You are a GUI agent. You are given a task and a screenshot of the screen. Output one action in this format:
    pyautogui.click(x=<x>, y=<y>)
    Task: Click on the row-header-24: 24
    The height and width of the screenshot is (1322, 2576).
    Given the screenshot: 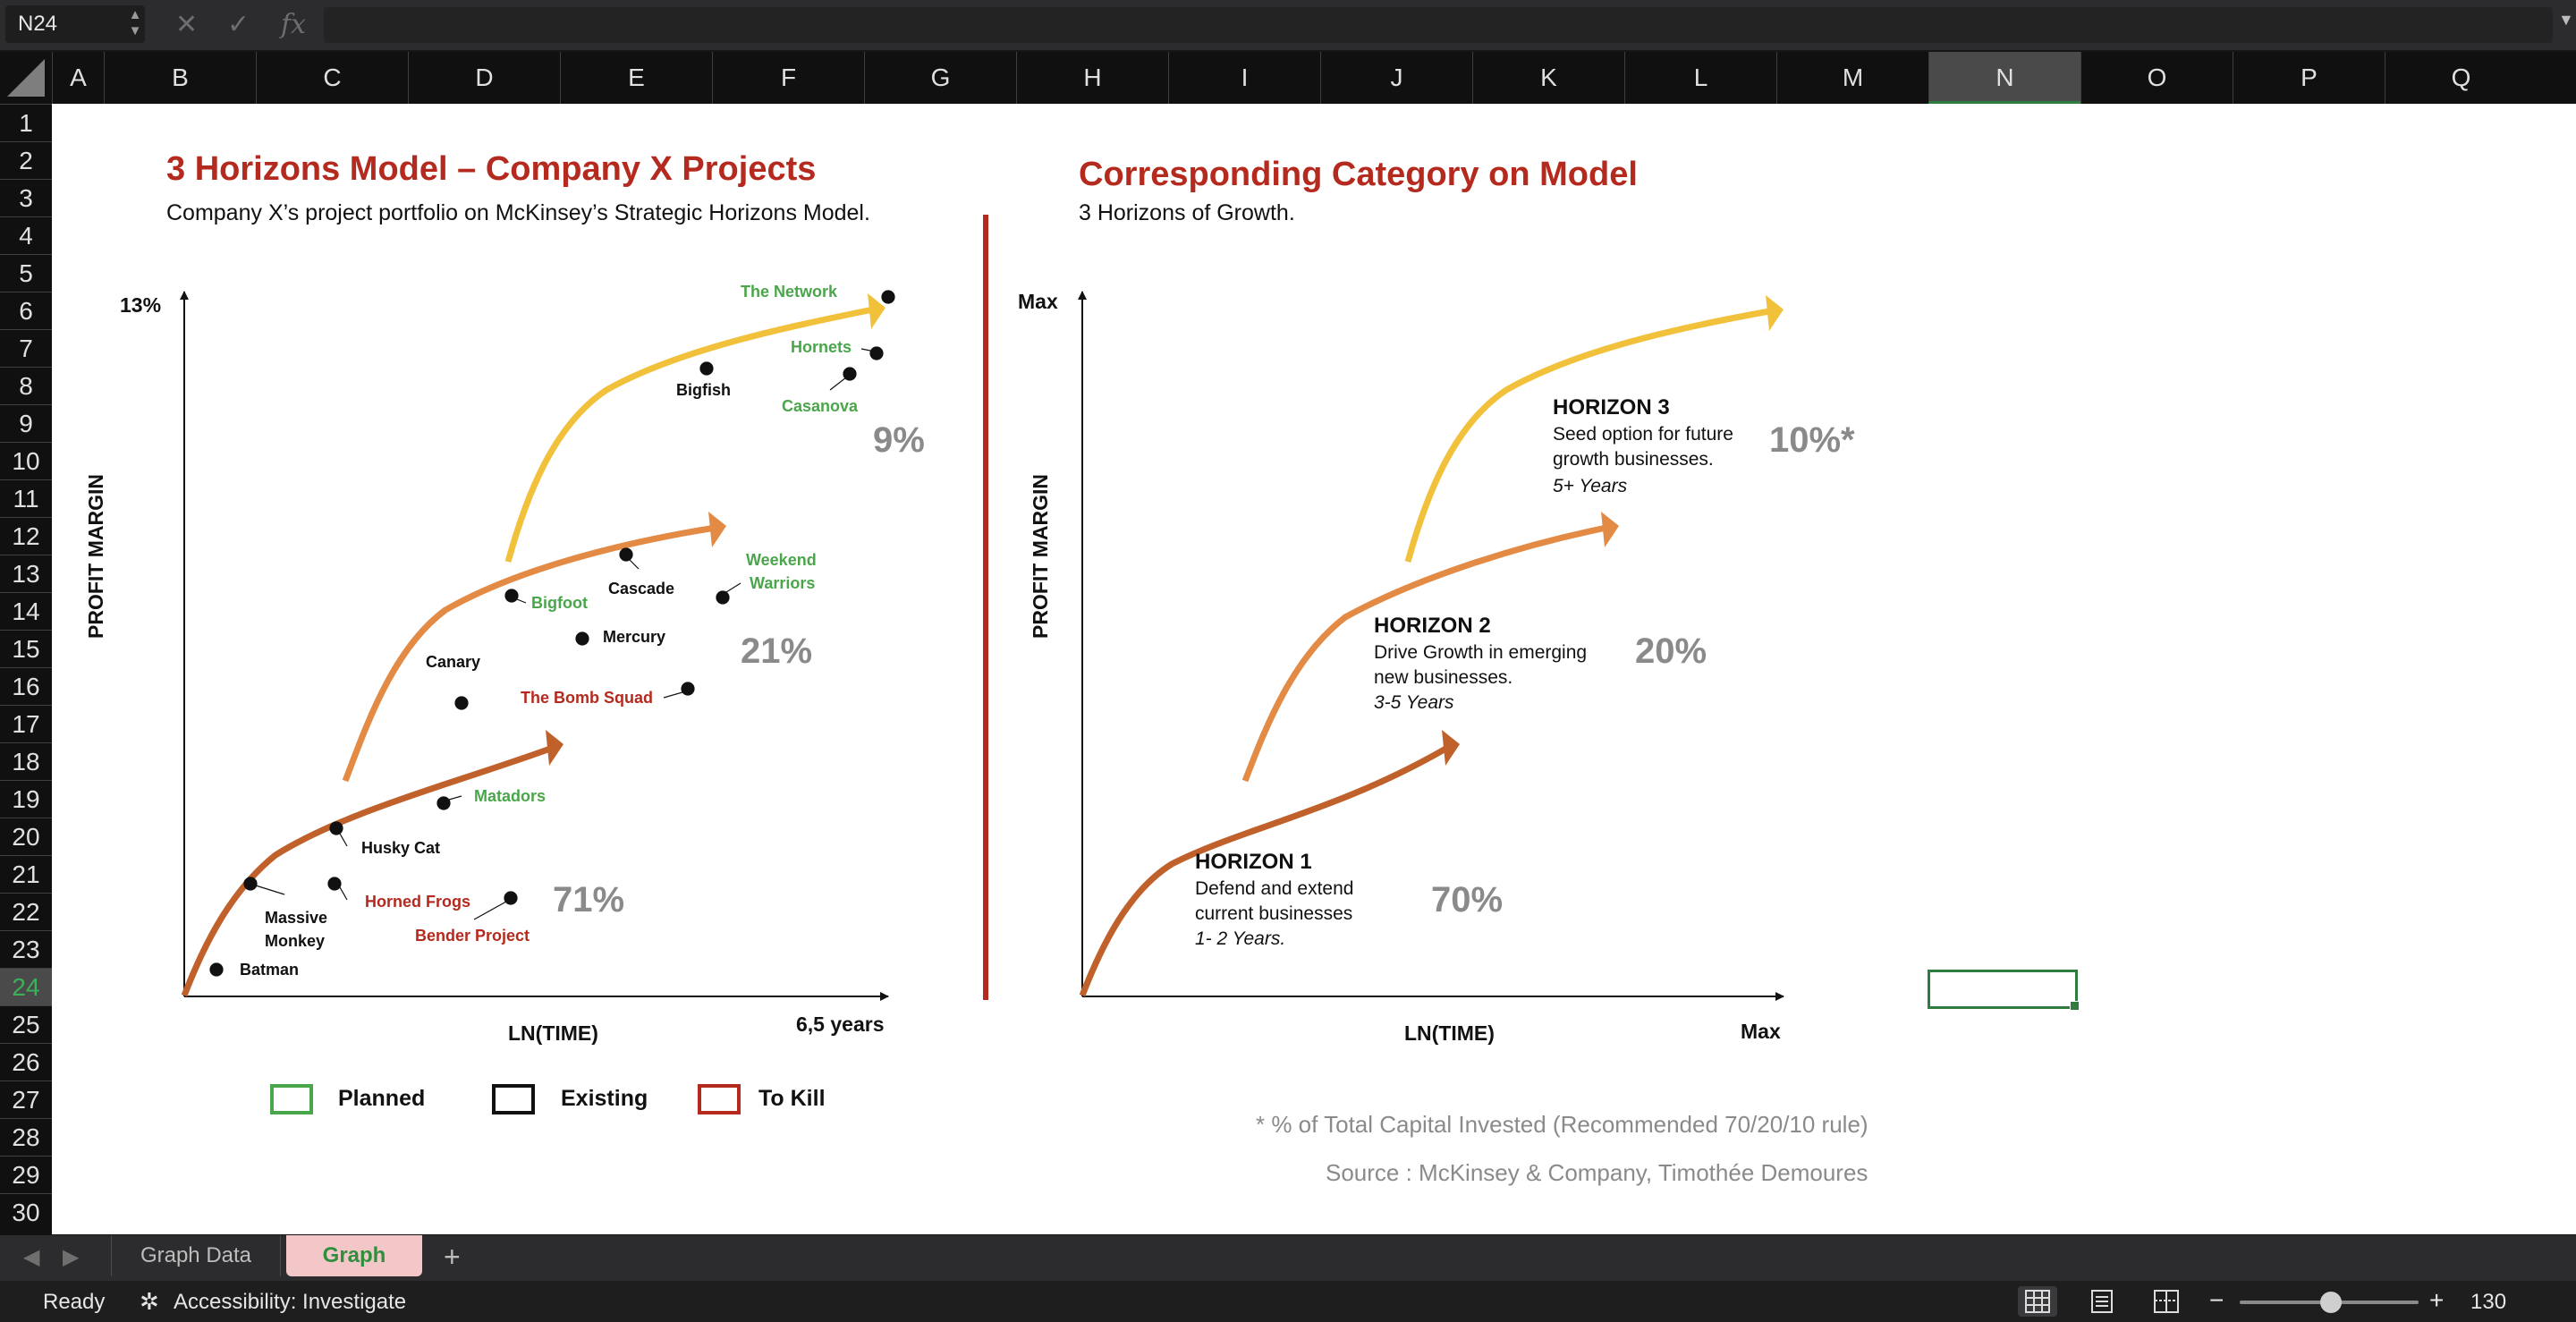 What is the action you would take?
    pyautogui.click(x=26, y=987)
    